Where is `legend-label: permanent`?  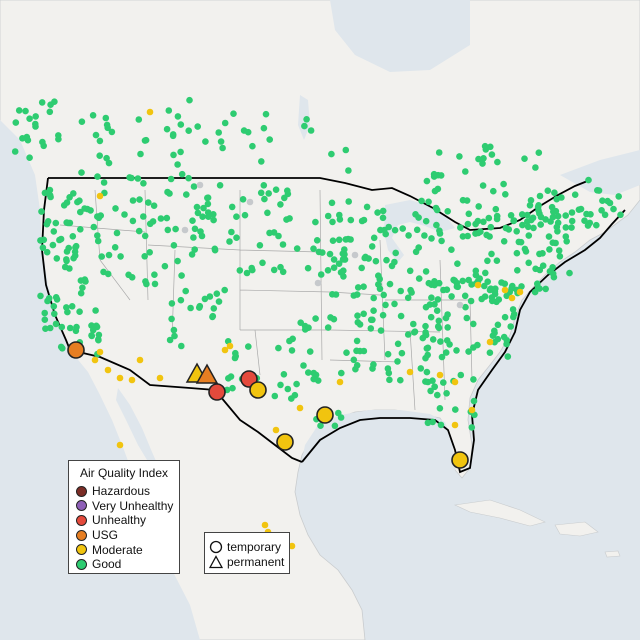
legend-label: permanent is located at coordinates (256, 561).